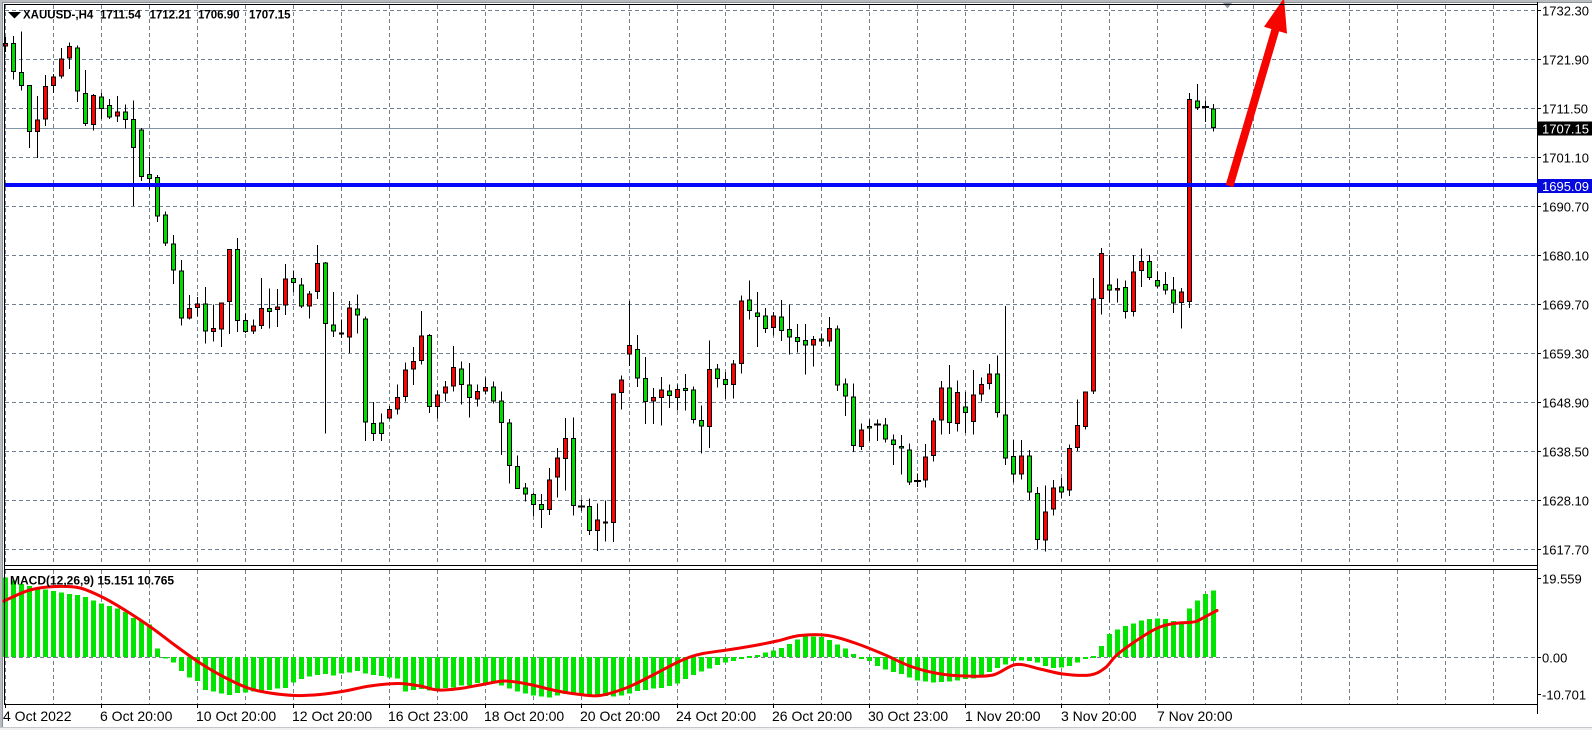  What do you see at coordinates (1195, 716) in the screenshot?
I see `svg-text: 7 Nov 20:00` at bounding box center [1195, 716].